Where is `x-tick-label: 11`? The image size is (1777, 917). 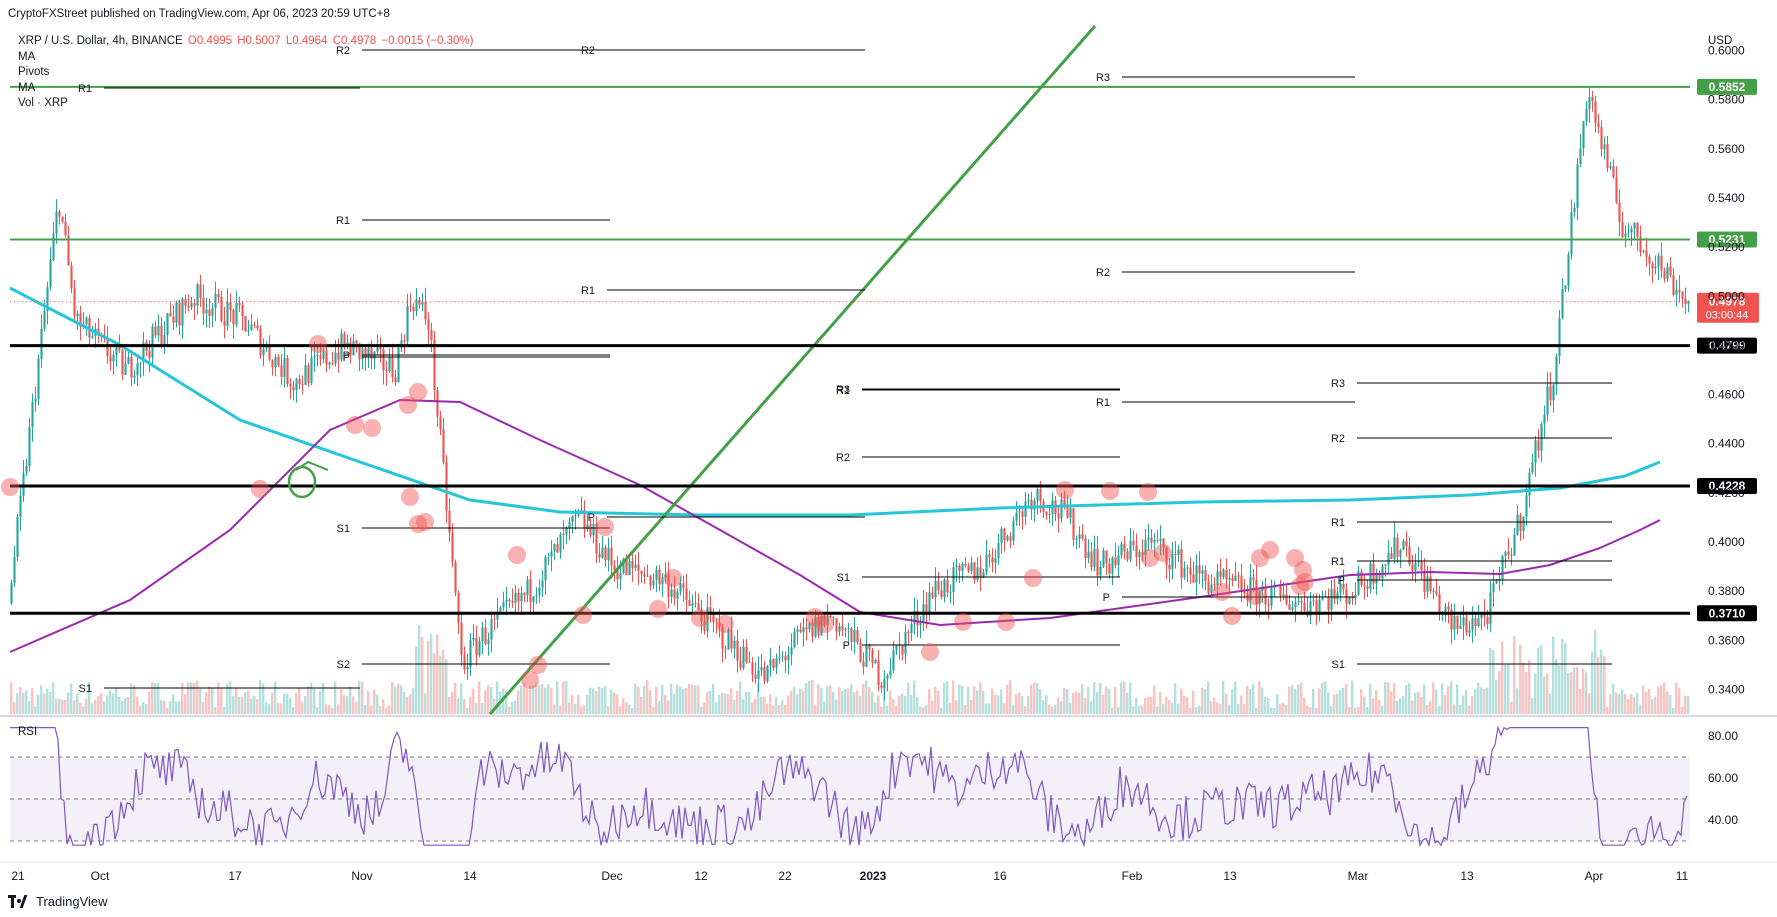 x-tick-label: 11 is located at coordinates (1682, 876).